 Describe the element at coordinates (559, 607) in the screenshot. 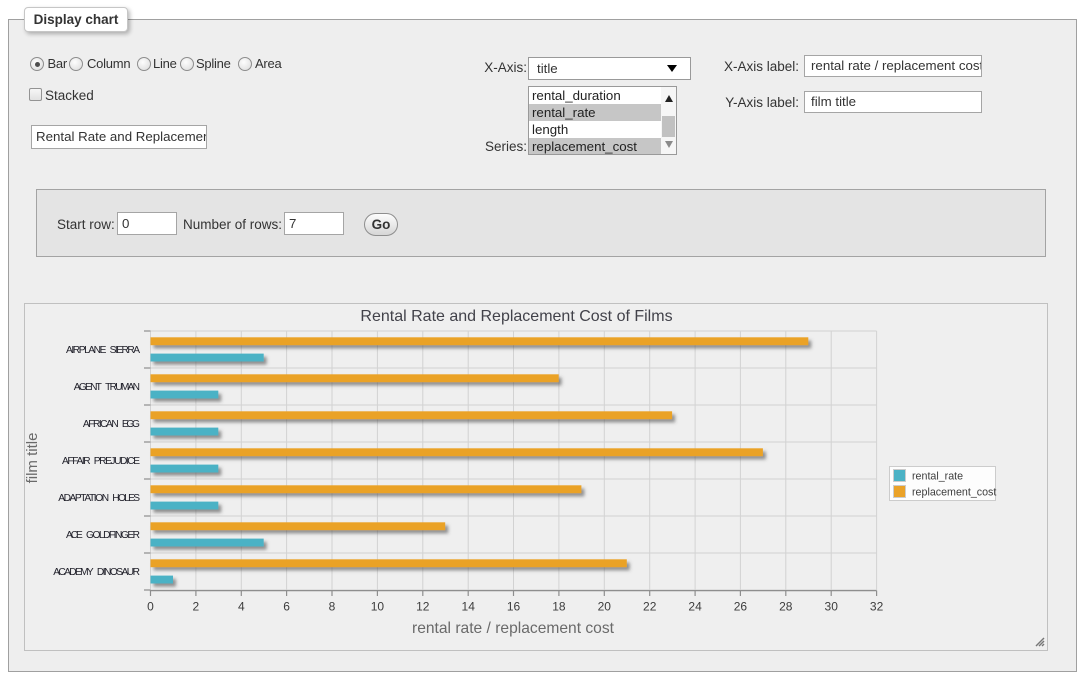

I see `svg-text: 18` at that location.